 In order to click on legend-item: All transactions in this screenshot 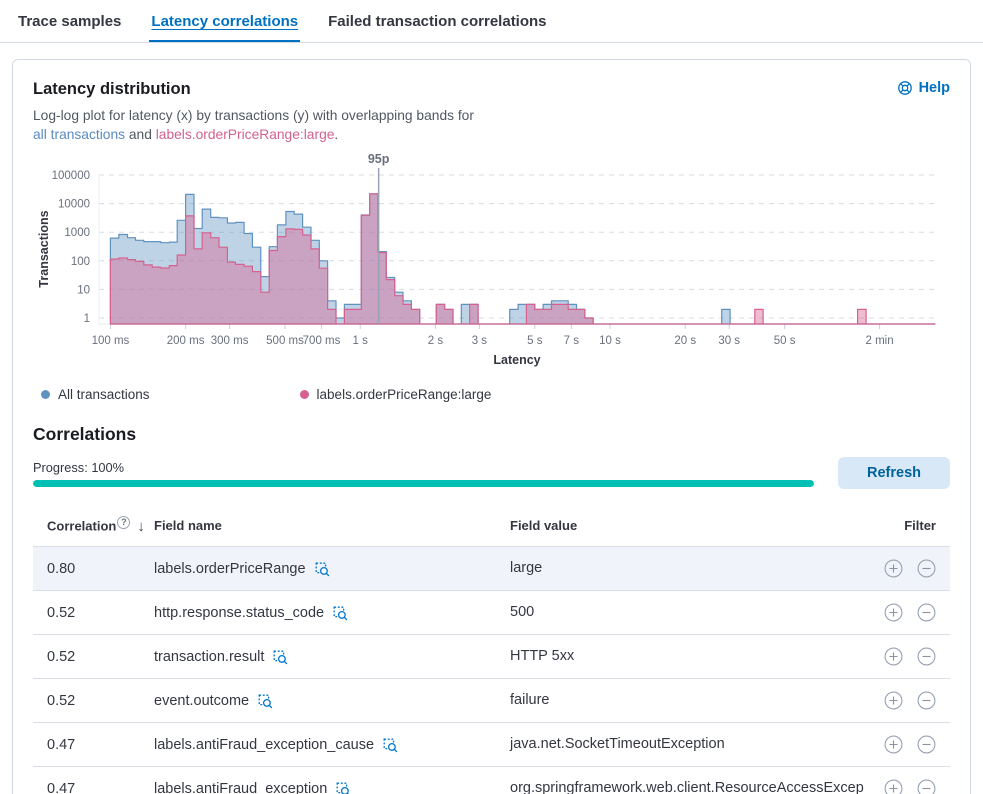, I will do `click(95, 394)`.